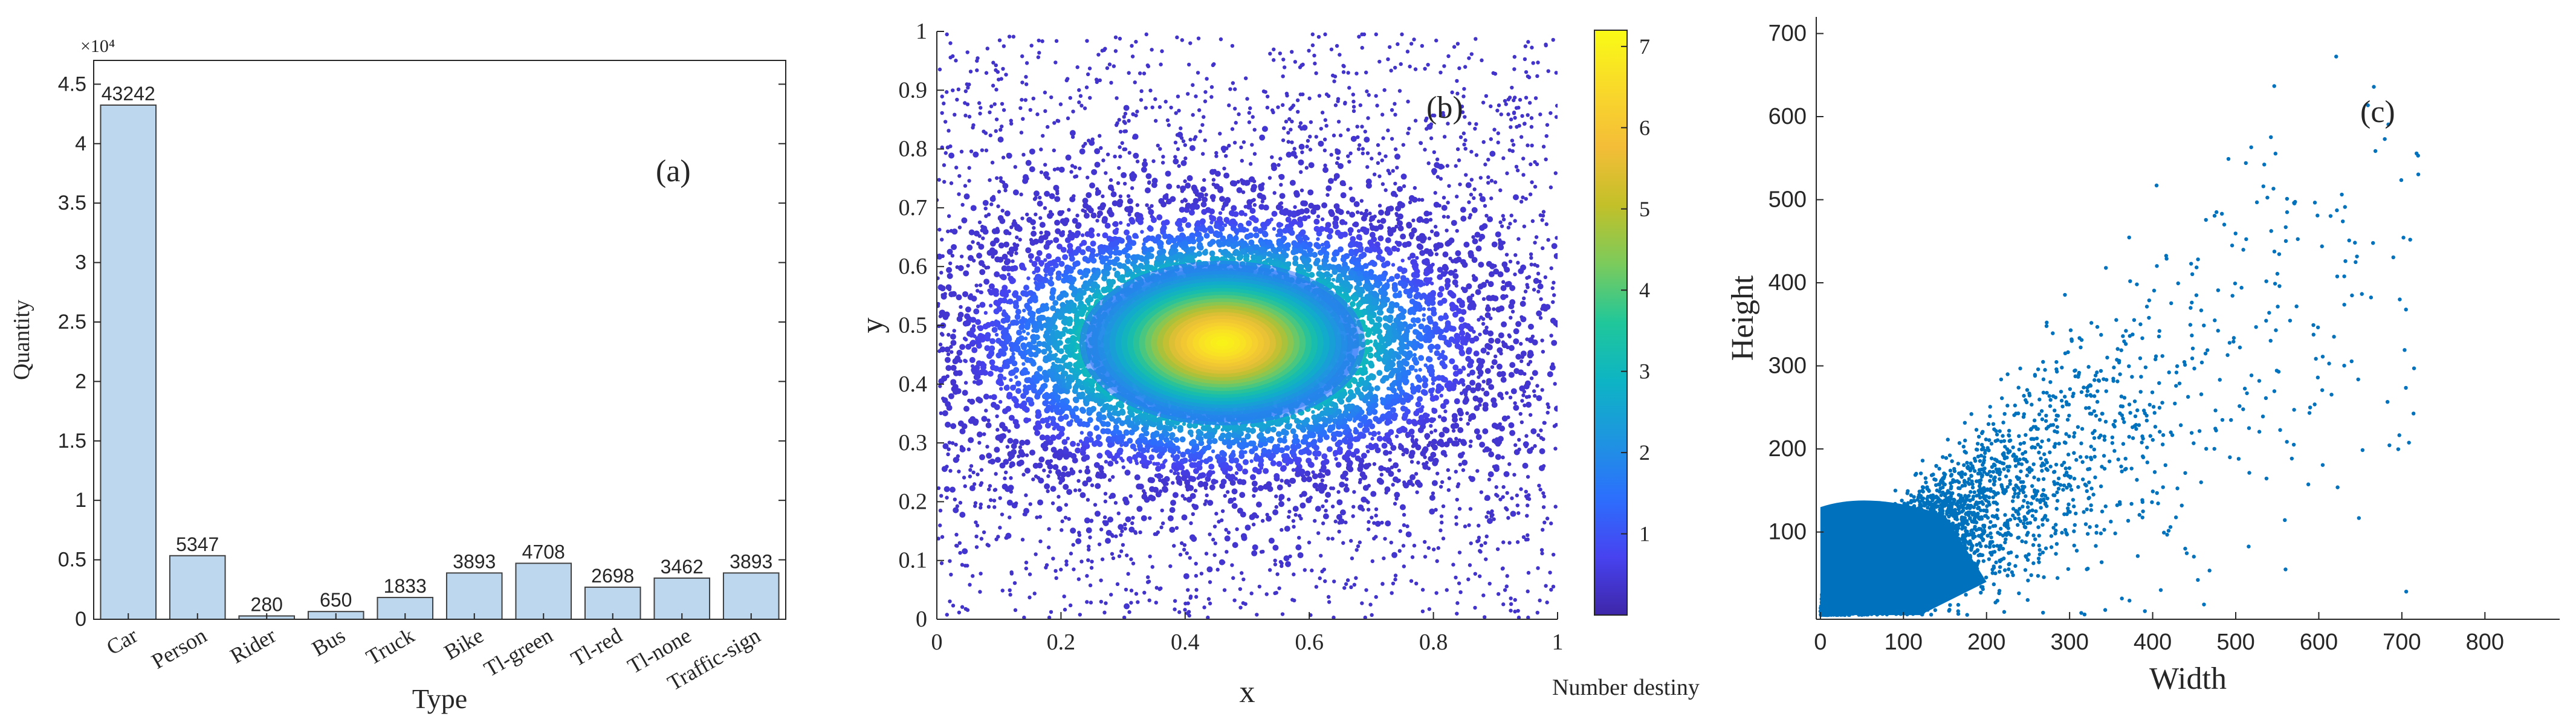 This screenshot has width=2576, height=725. Describe the element at coordinates (751, 596) in the screenshot. I see `bar-traffic-sign` at that location.